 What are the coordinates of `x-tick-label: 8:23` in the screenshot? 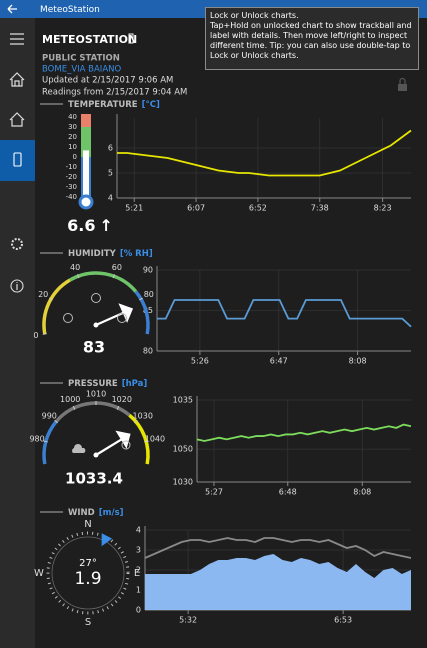 It's located at (383, 208).